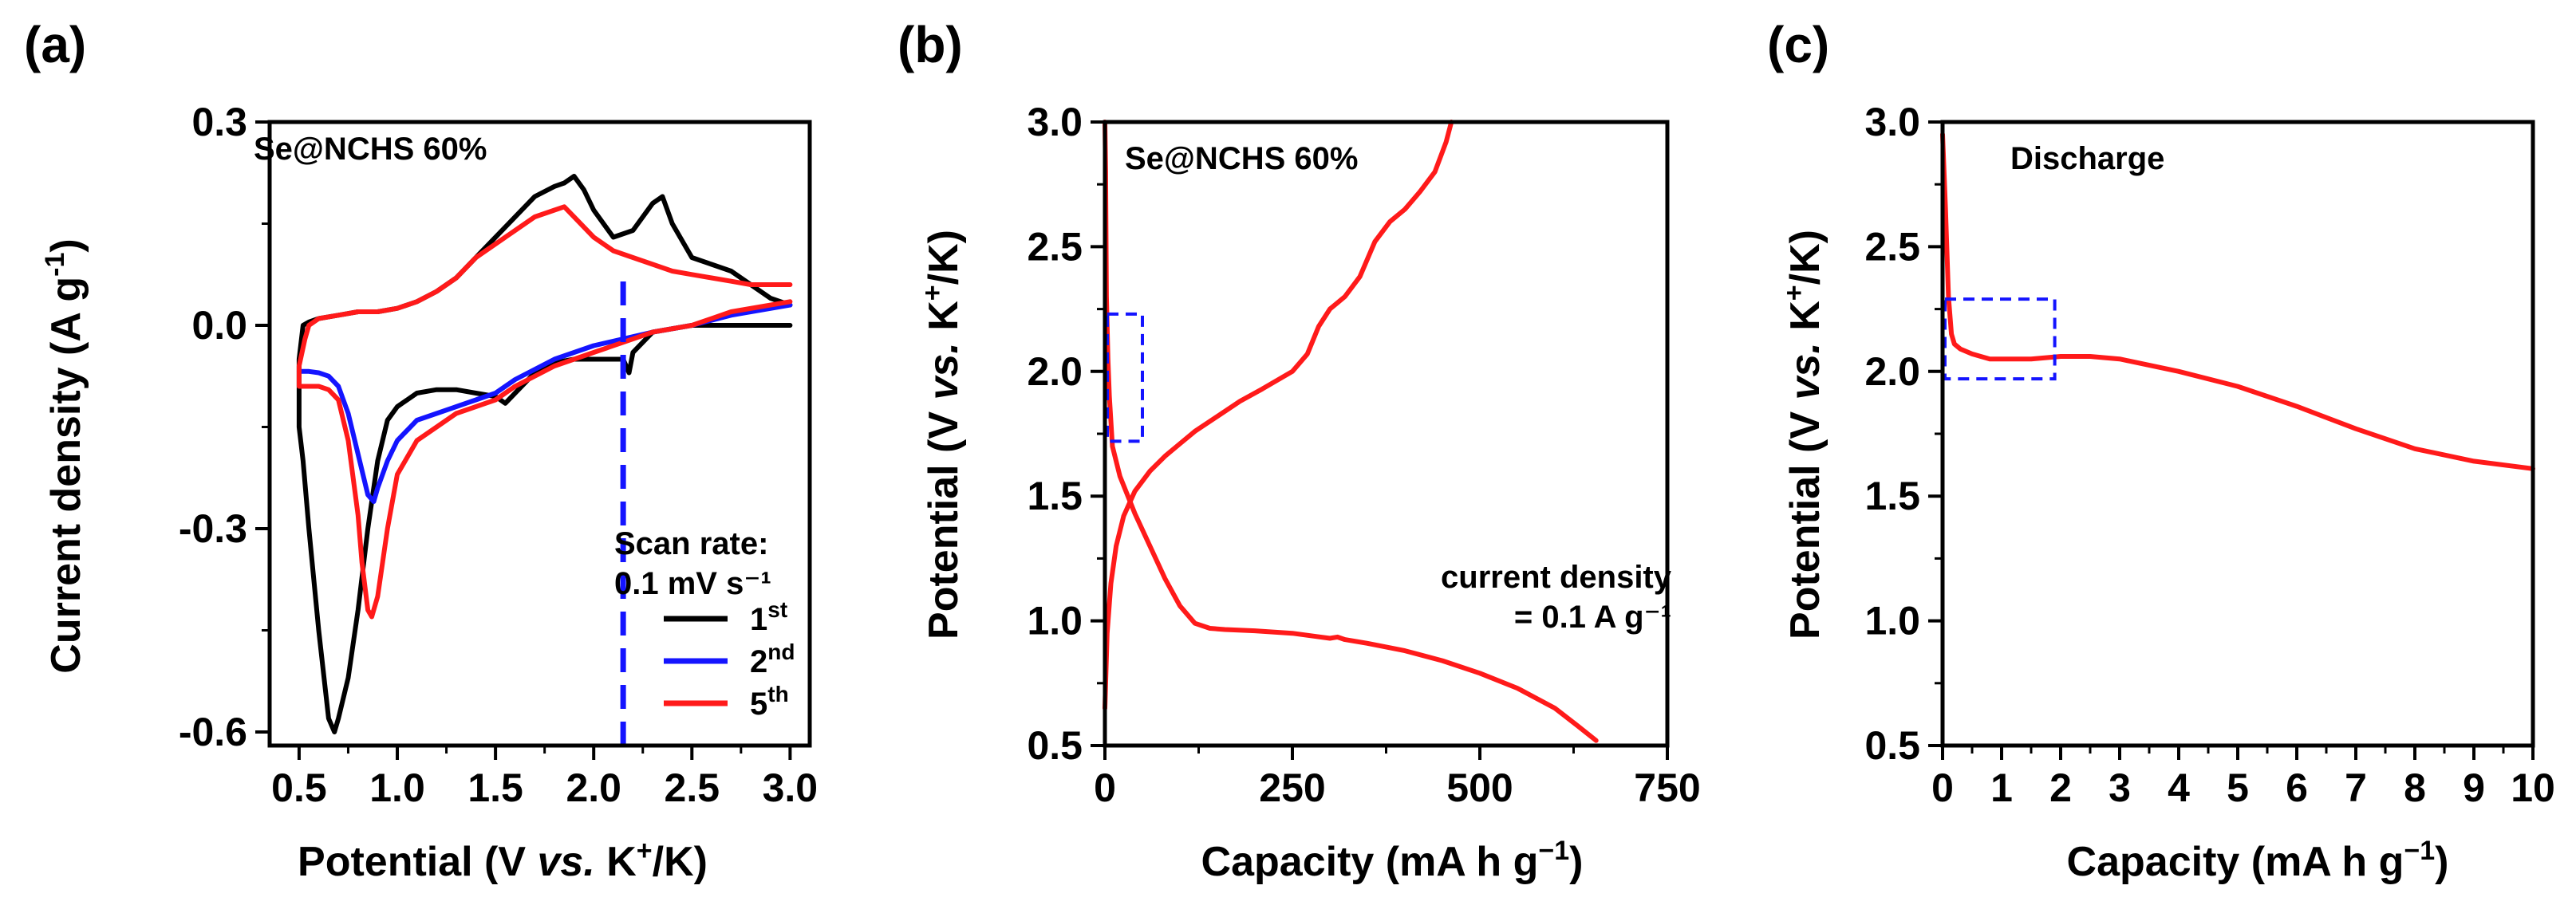 The height and width of the screenshot is (909, 2576). What do you see at coordinates (2120, 788) in the screenshot?
I see `x-tick-label: 3` at bounding box center [2120, 788].